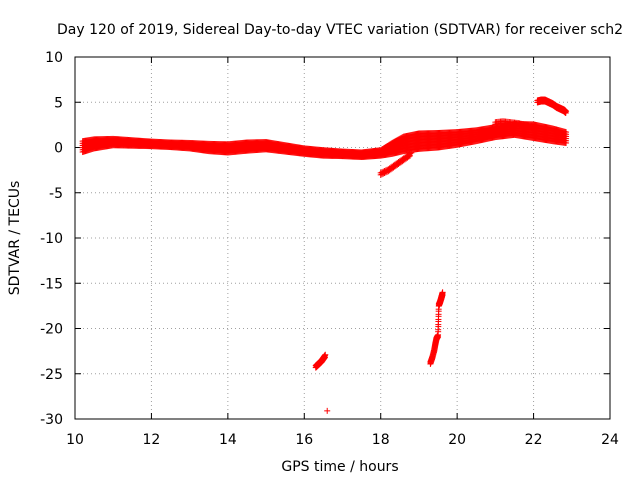 This screenshot has width=640, height=480. What do you see at coordinates (58, 103) in the screenshot?
I see `y-tick-label: 5` at bounding box center [58, 103].